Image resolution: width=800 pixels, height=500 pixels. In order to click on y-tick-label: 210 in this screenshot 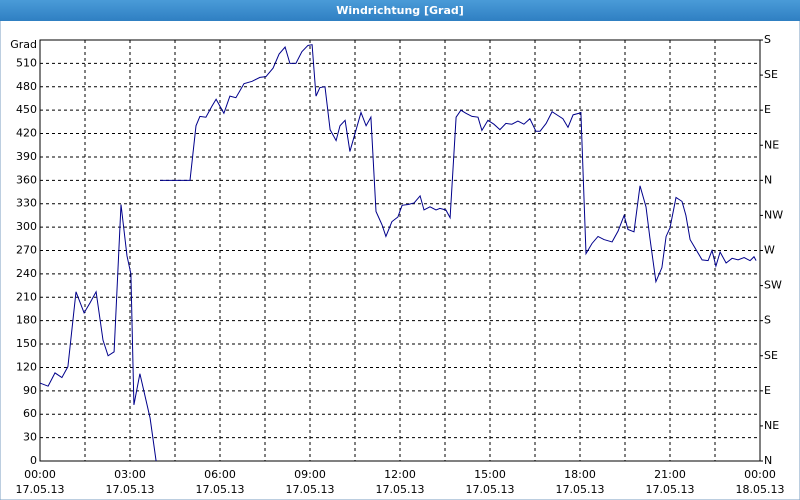, I will do `click(26, 296)`.